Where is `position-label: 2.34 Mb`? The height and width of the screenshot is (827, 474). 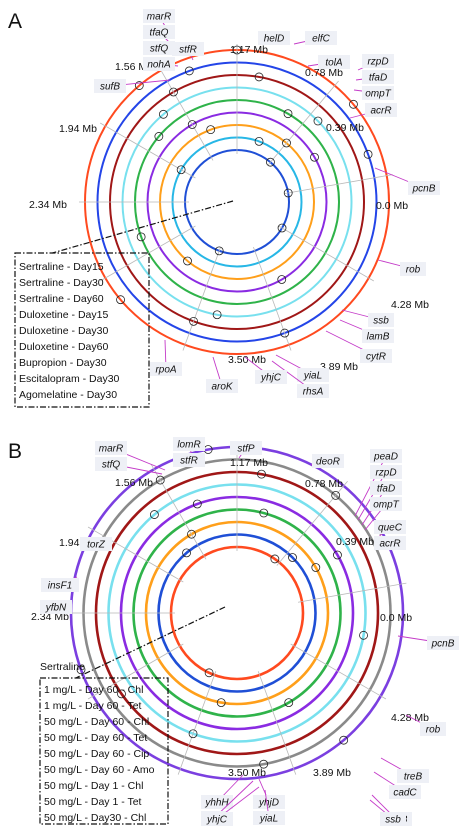 position-label: 2.34 Mb is located at coordinates (48, 205).